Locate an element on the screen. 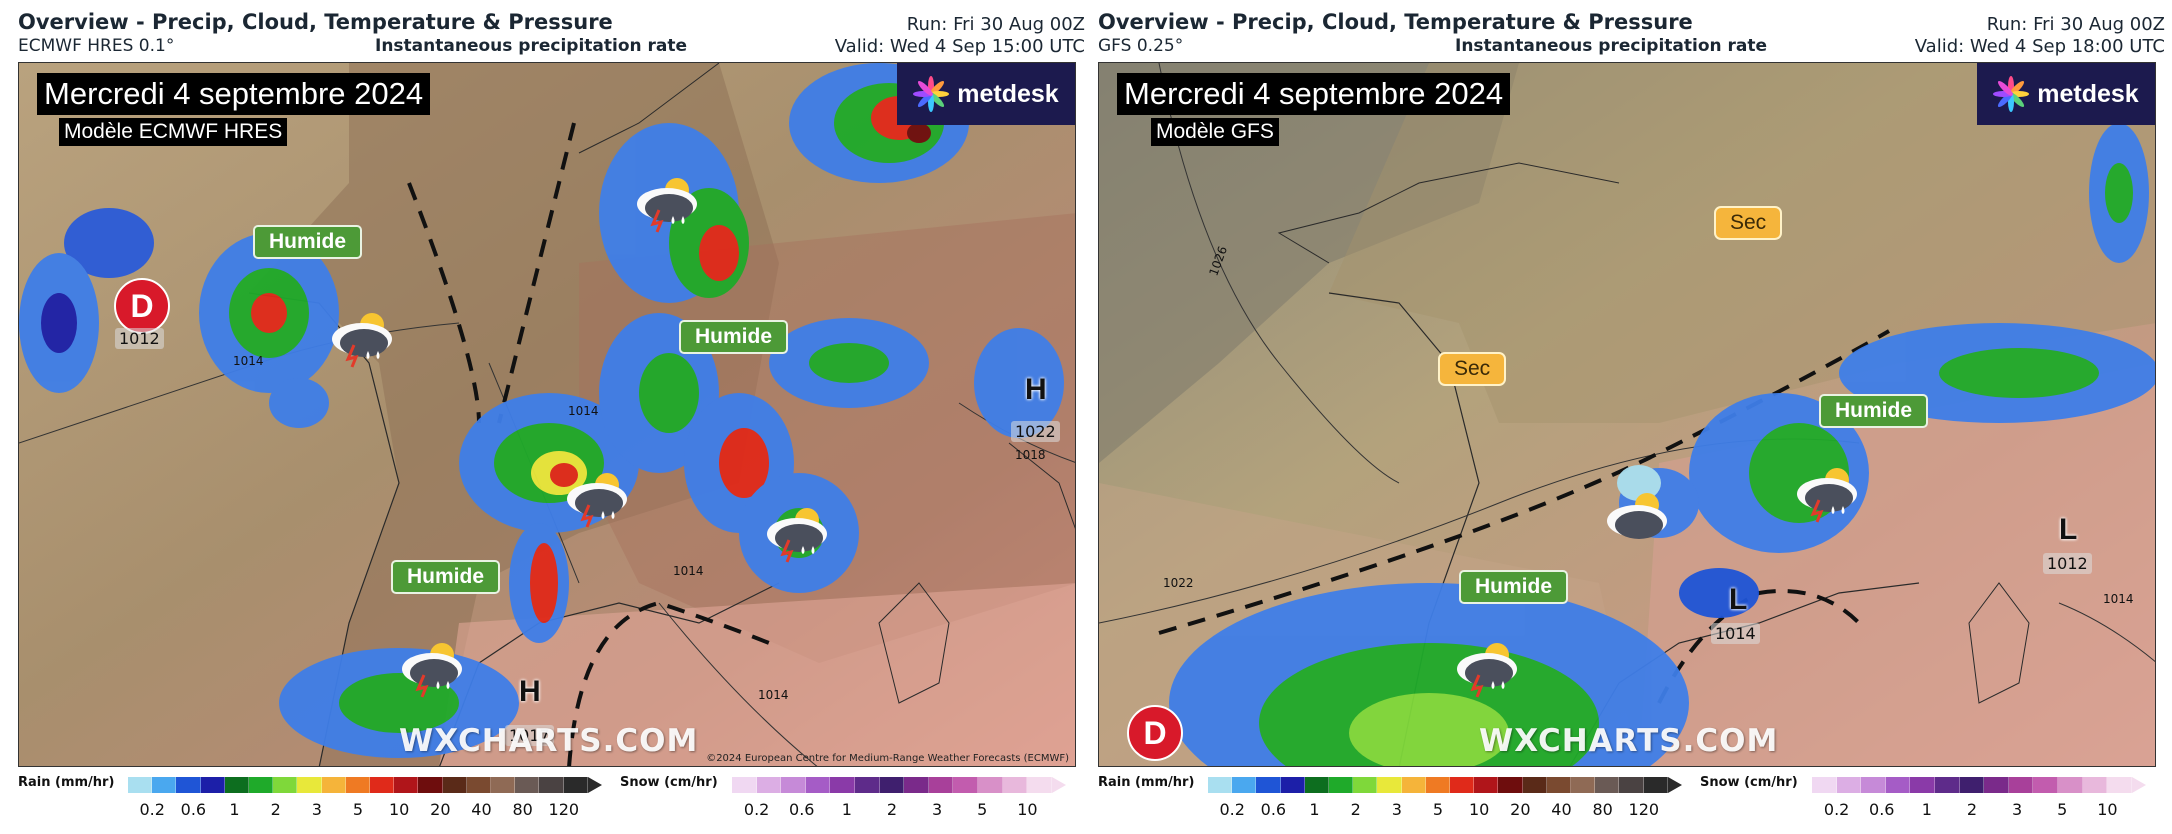 The image size is (2172, 834). wxcharts-watermark: WXCHARTS.COM is located at coordinates (549, 741).